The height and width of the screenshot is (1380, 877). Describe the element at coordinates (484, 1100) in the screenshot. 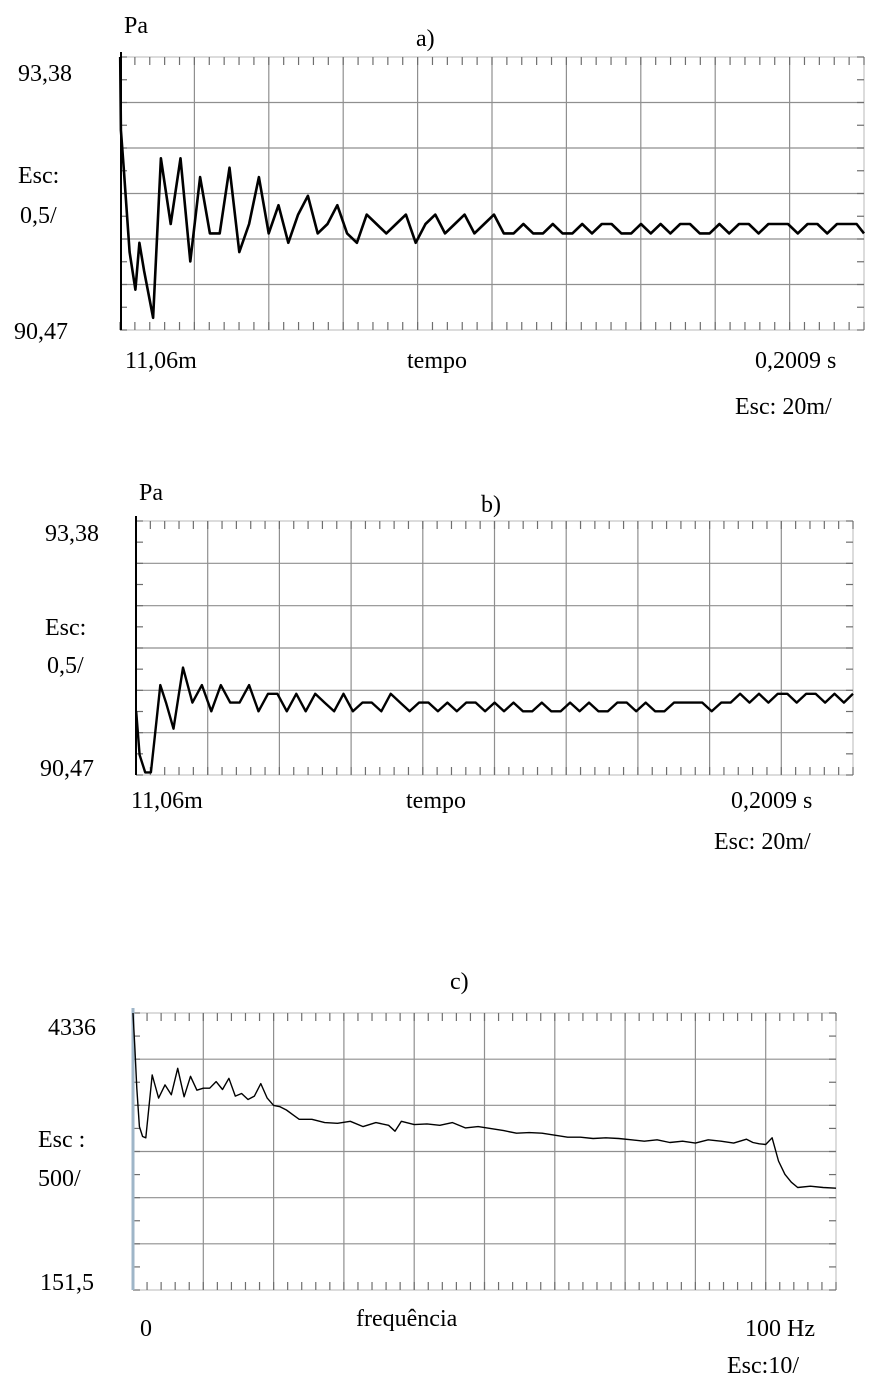

I see `panel-c-data-line` at that location.